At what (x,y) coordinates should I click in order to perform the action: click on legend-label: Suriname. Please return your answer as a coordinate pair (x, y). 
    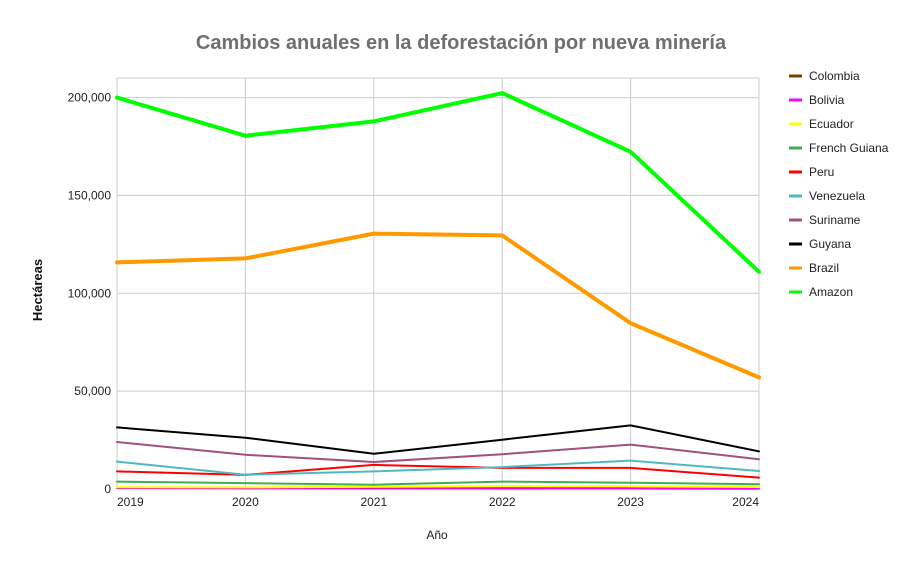
    Looking at the image, I should click on (835, 220).